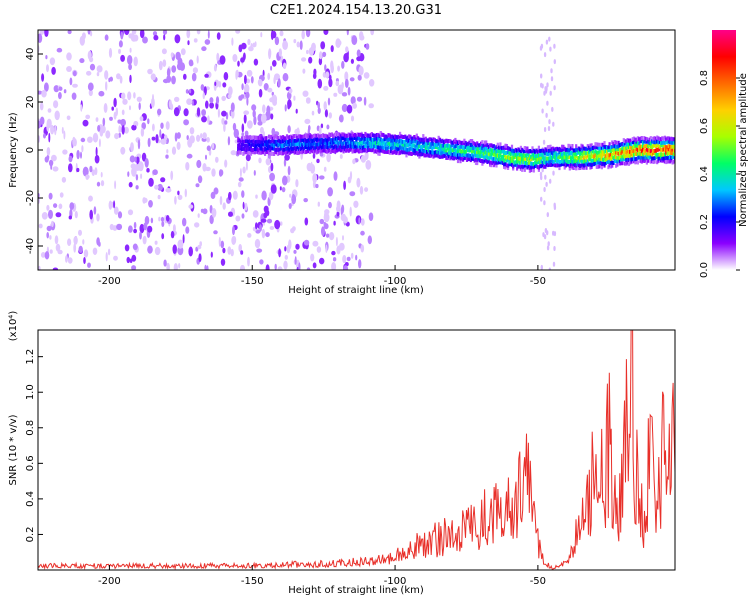 The width and height of the screenshot is (750, 600). Describe the element at coordinates (538, 281) in the screenshot. I see `spectrogram-x-tick-label: -50` at that location.